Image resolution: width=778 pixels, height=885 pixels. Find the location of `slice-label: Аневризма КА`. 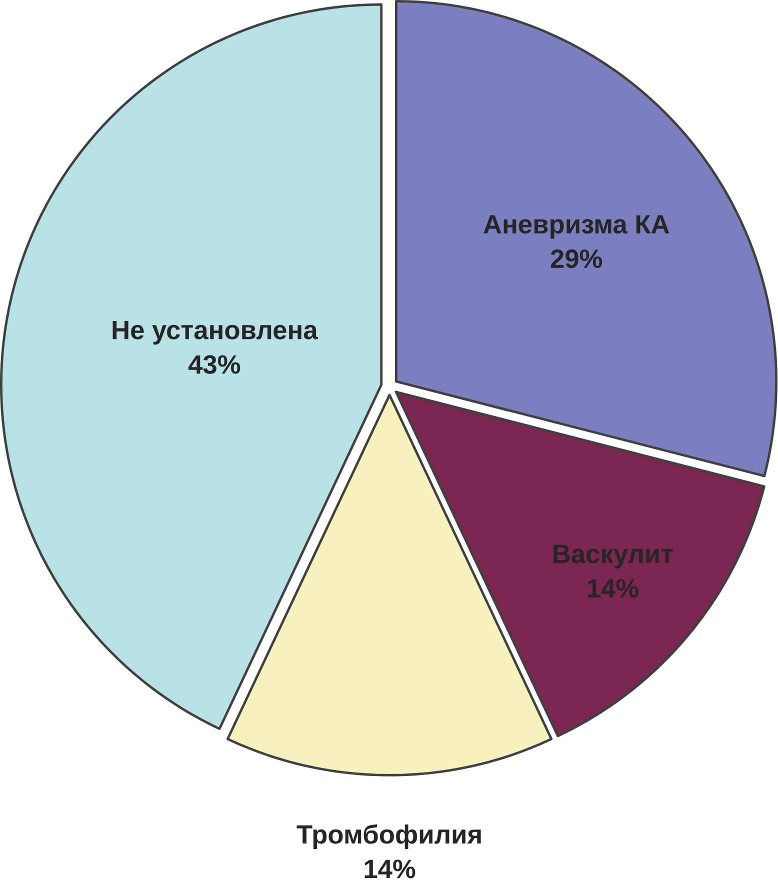

slice-label: Аневризма КА is located at coordinates (577, 227).